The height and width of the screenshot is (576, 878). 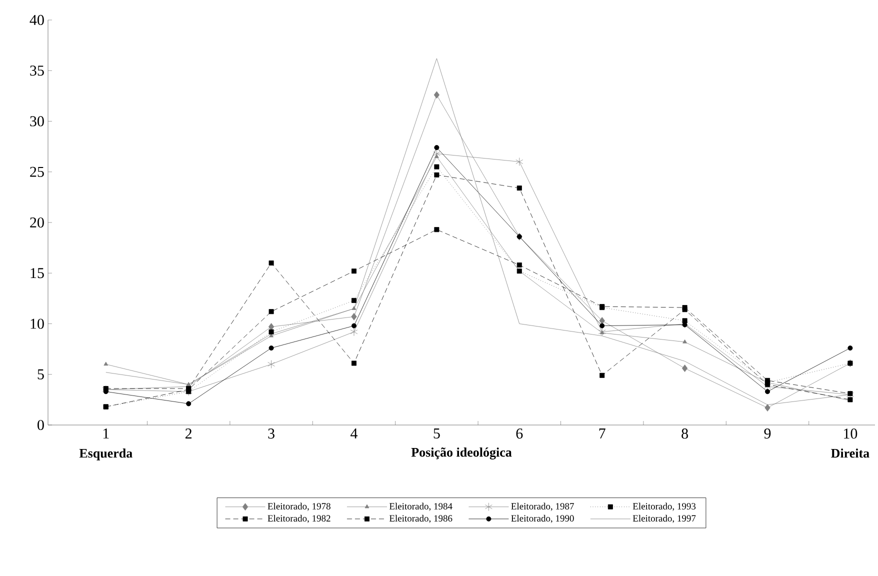 I want to click on x-tick-label: 2, so click(x=189, y=433).